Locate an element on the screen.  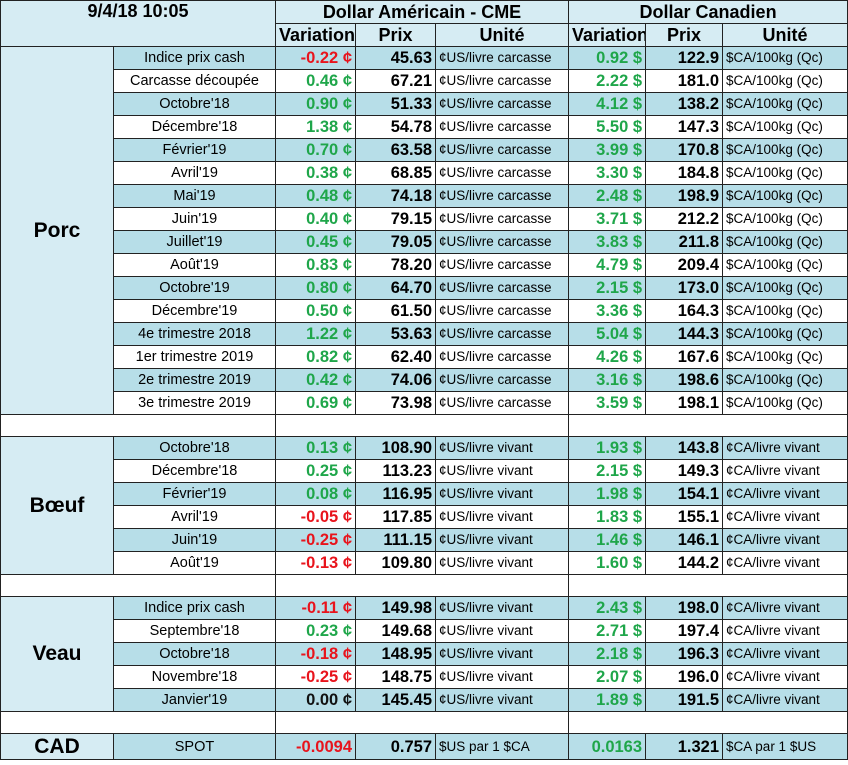
us-variation: 0.50 ¢ is located at coordinates (315, 311).